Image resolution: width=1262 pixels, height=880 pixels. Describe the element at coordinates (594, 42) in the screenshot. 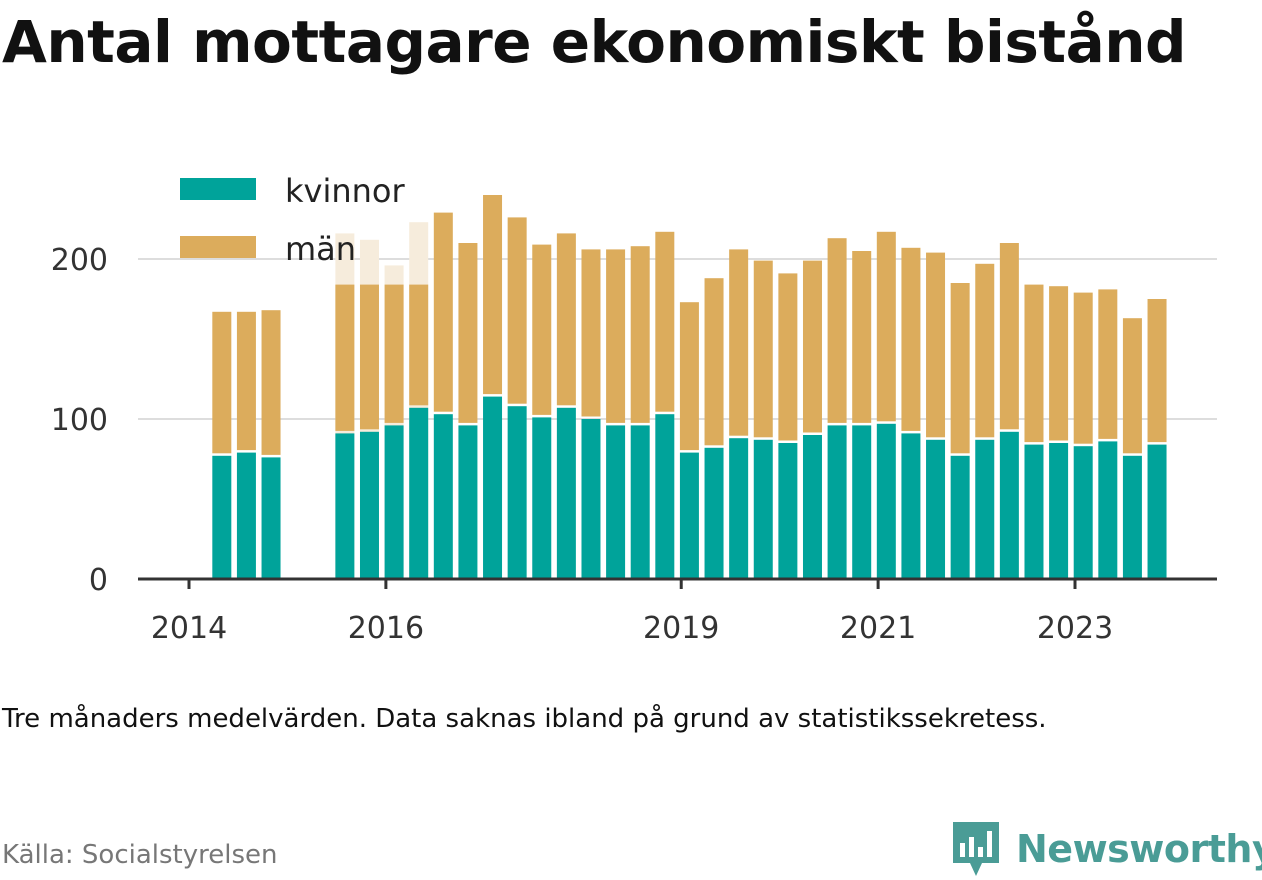

I see `chart-title: Antal mottagare ekonomiskt bistånd` at that location.